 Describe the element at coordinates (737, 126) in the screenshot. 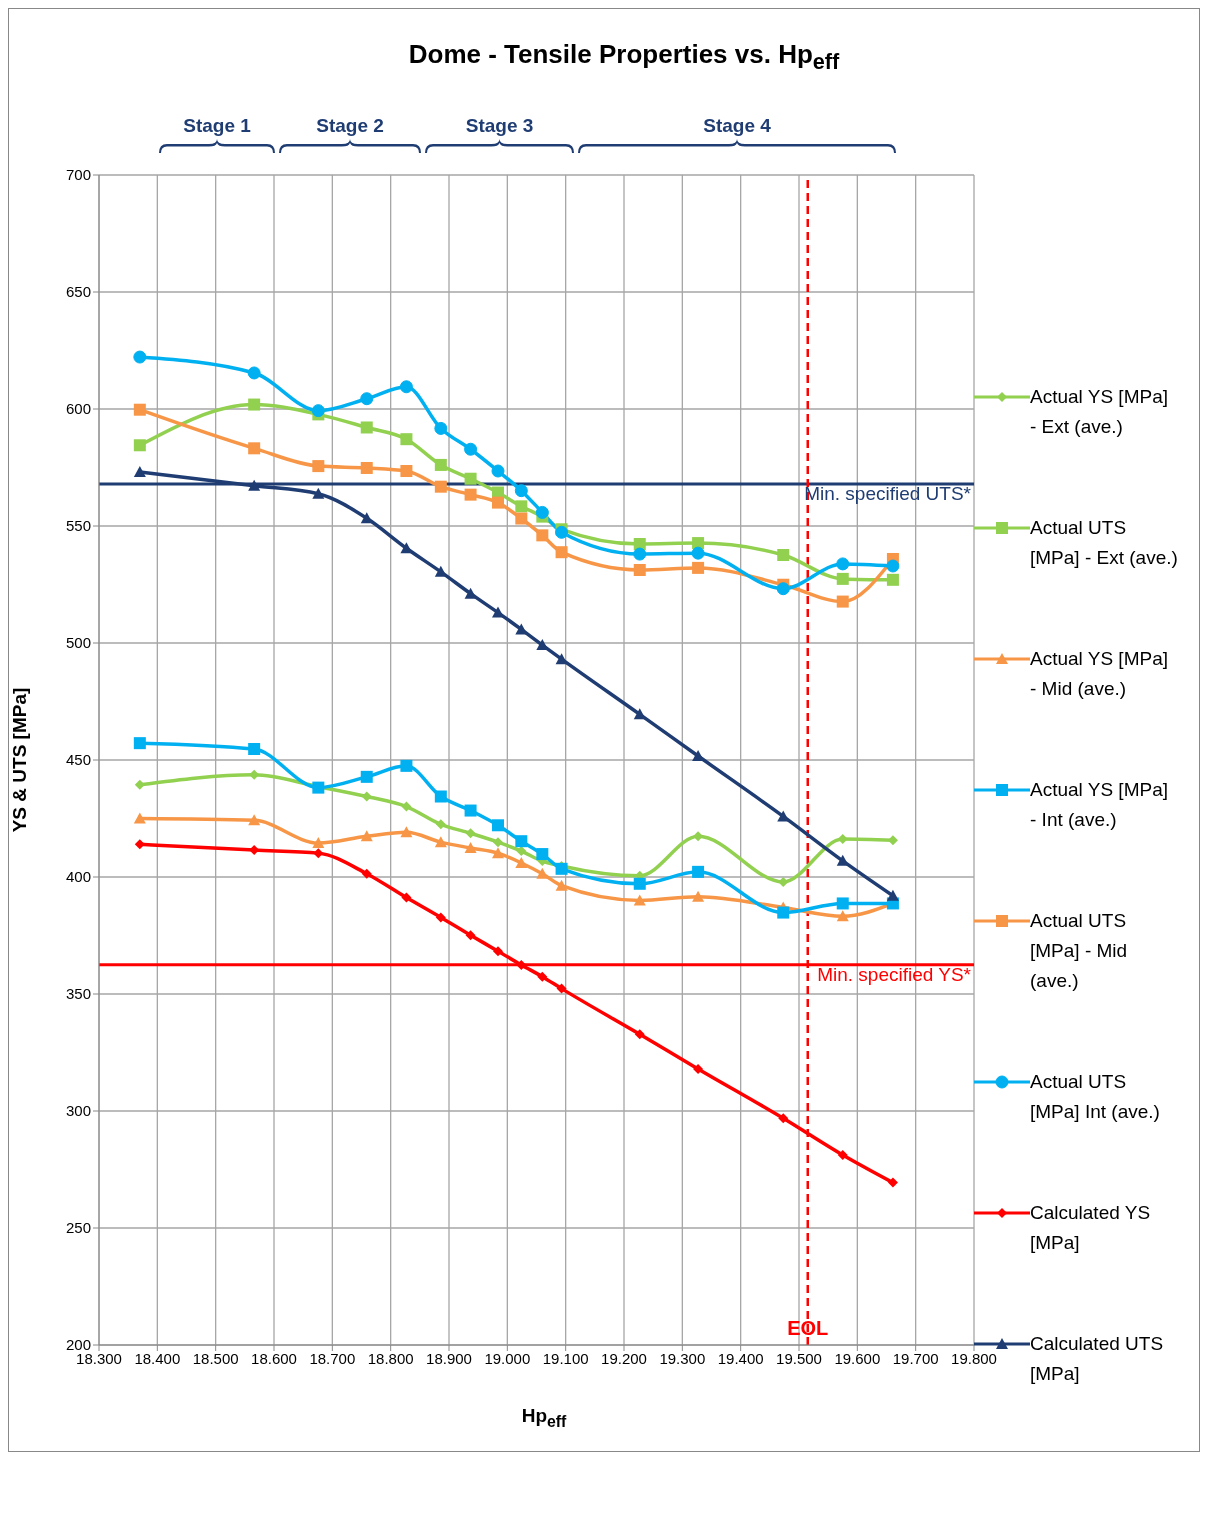

I see `text: Stage 4` at that location.